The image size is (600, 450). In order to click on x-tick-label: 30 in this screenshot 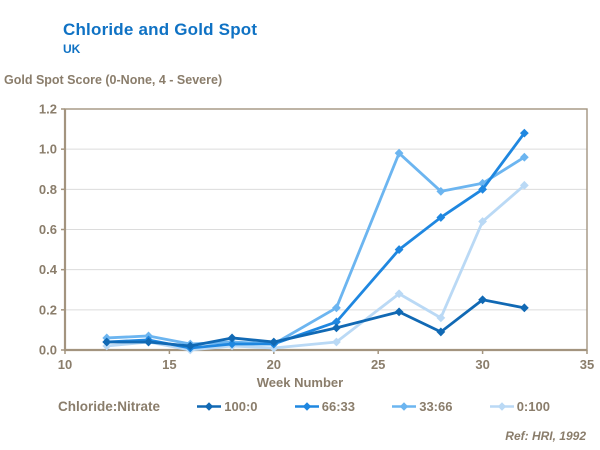, I will do `click(482, 364)`.